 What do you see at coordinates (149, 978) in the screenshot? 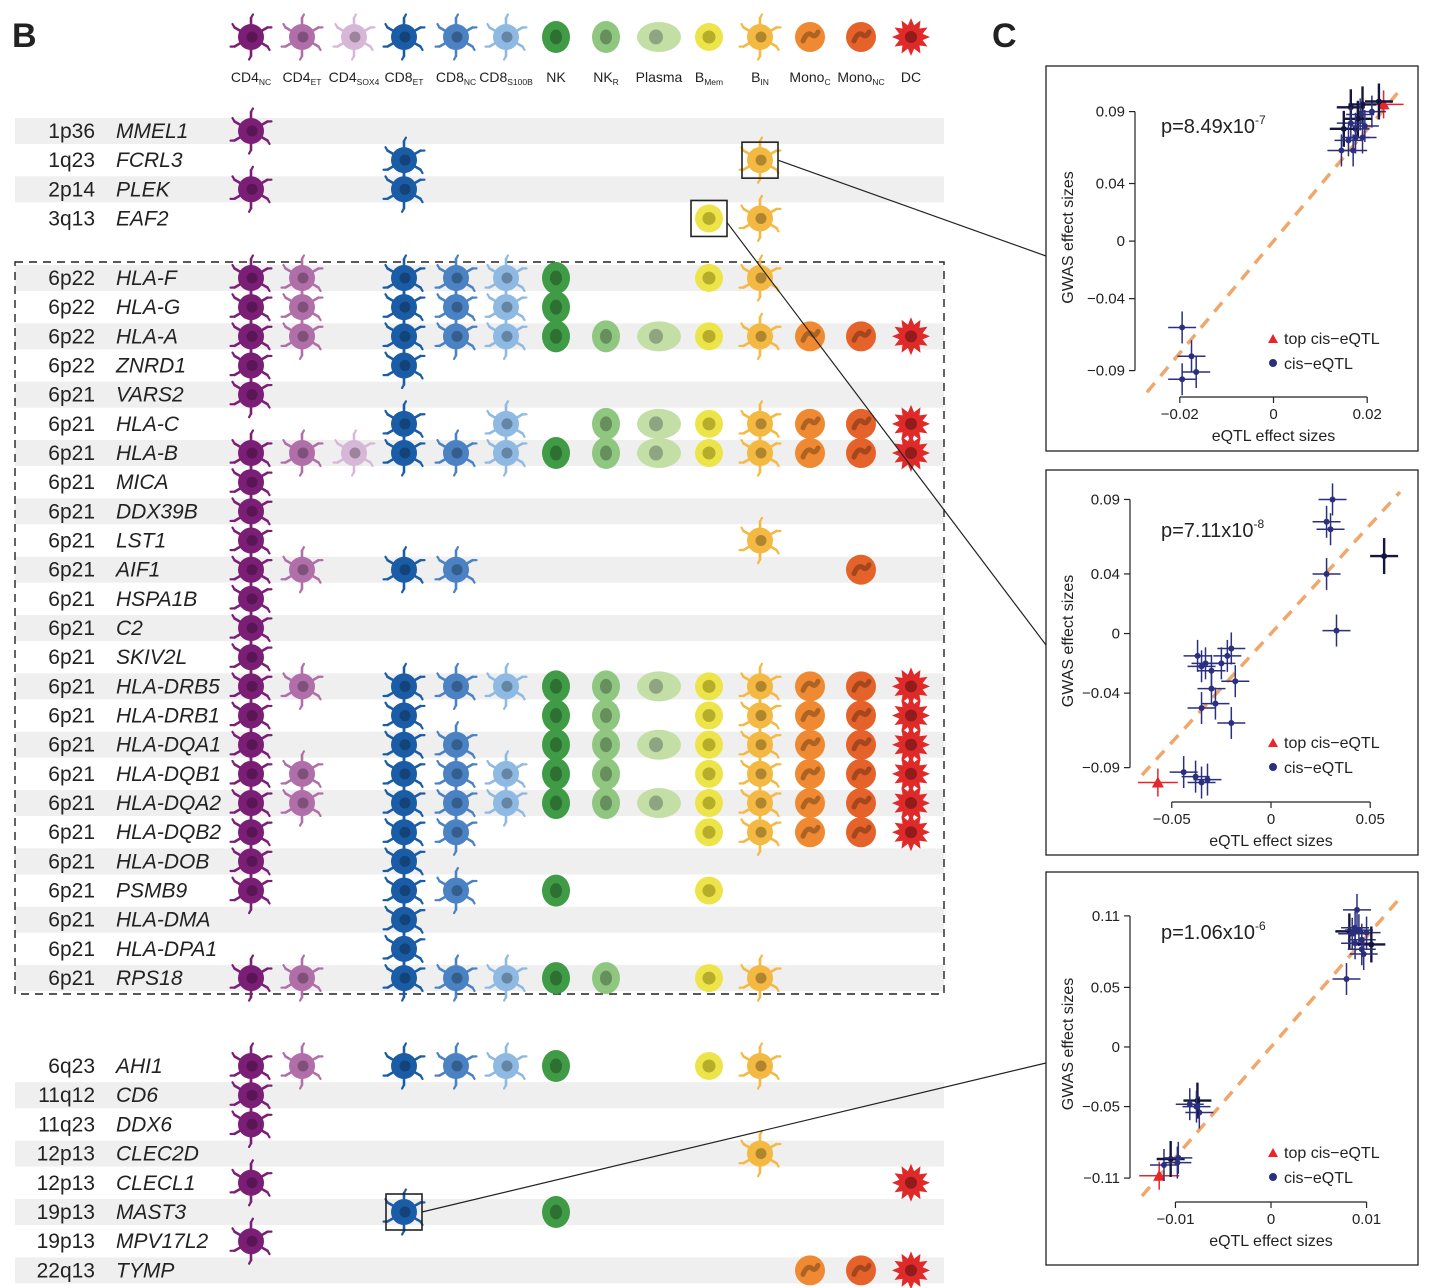
I see `gene-label: RPS18` at bounding box center [149, 978].